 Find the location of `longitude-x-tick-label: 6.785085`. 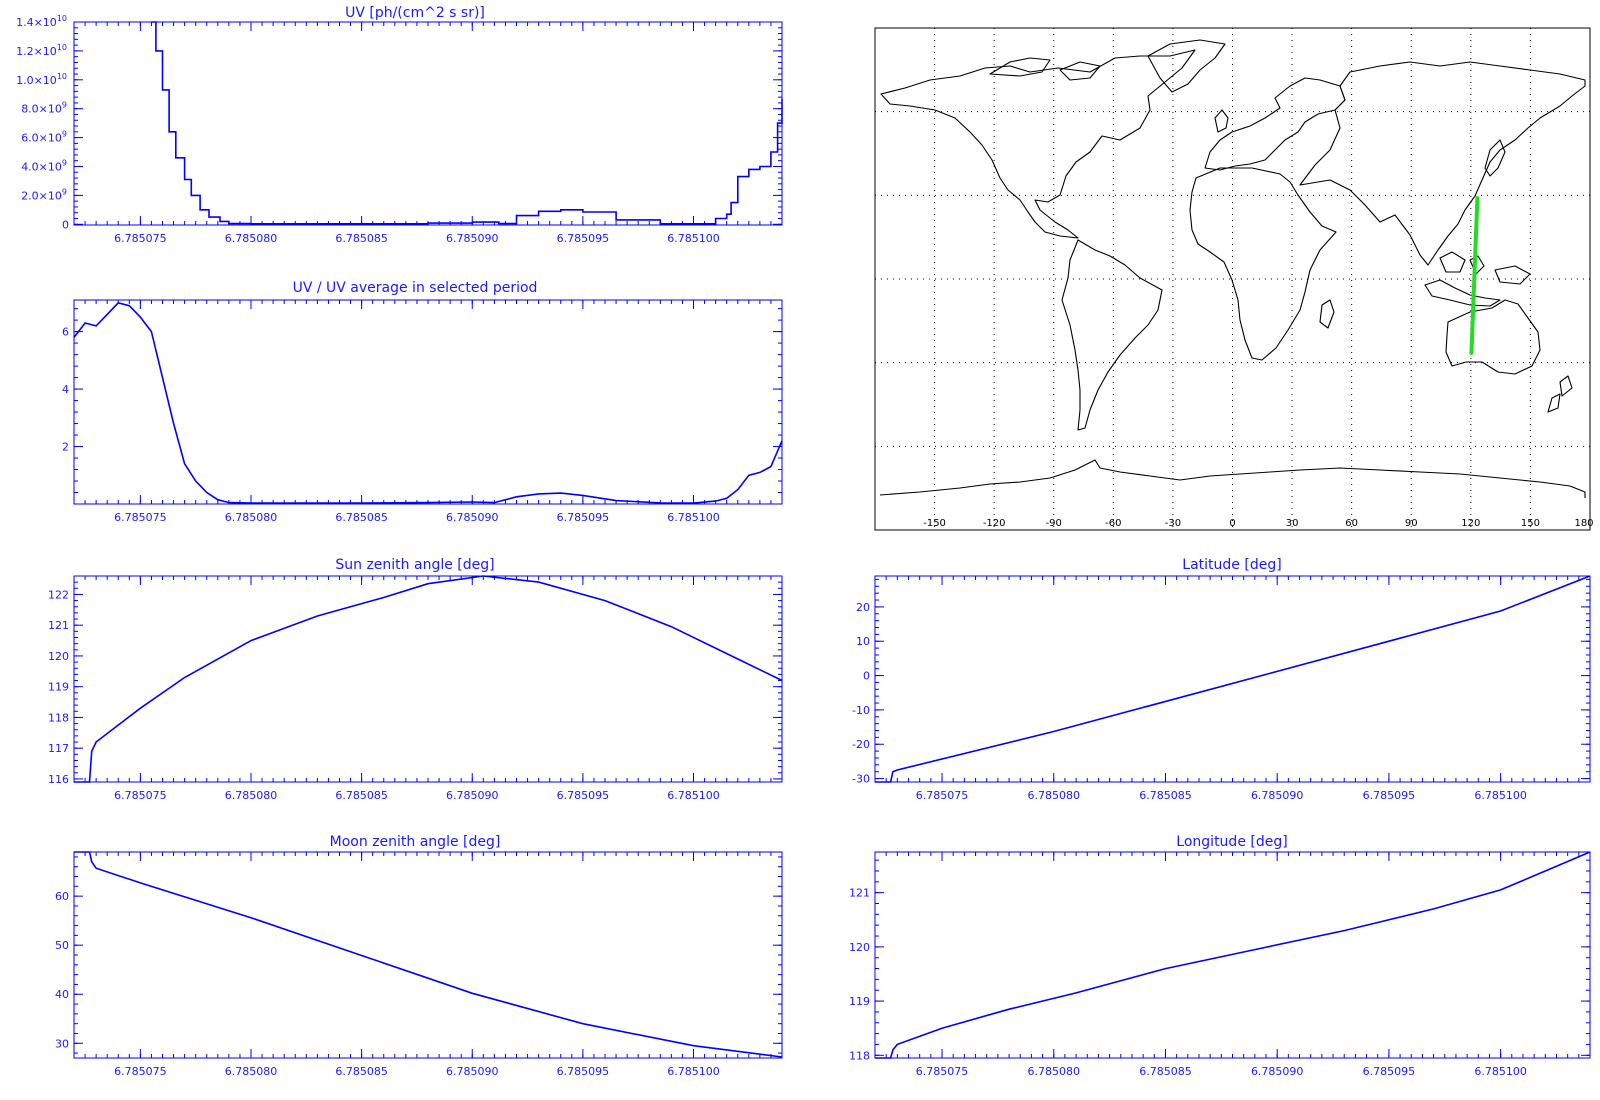

longitude-x-tick-label: 6.785085 is located at coordinates (1165, 1071).